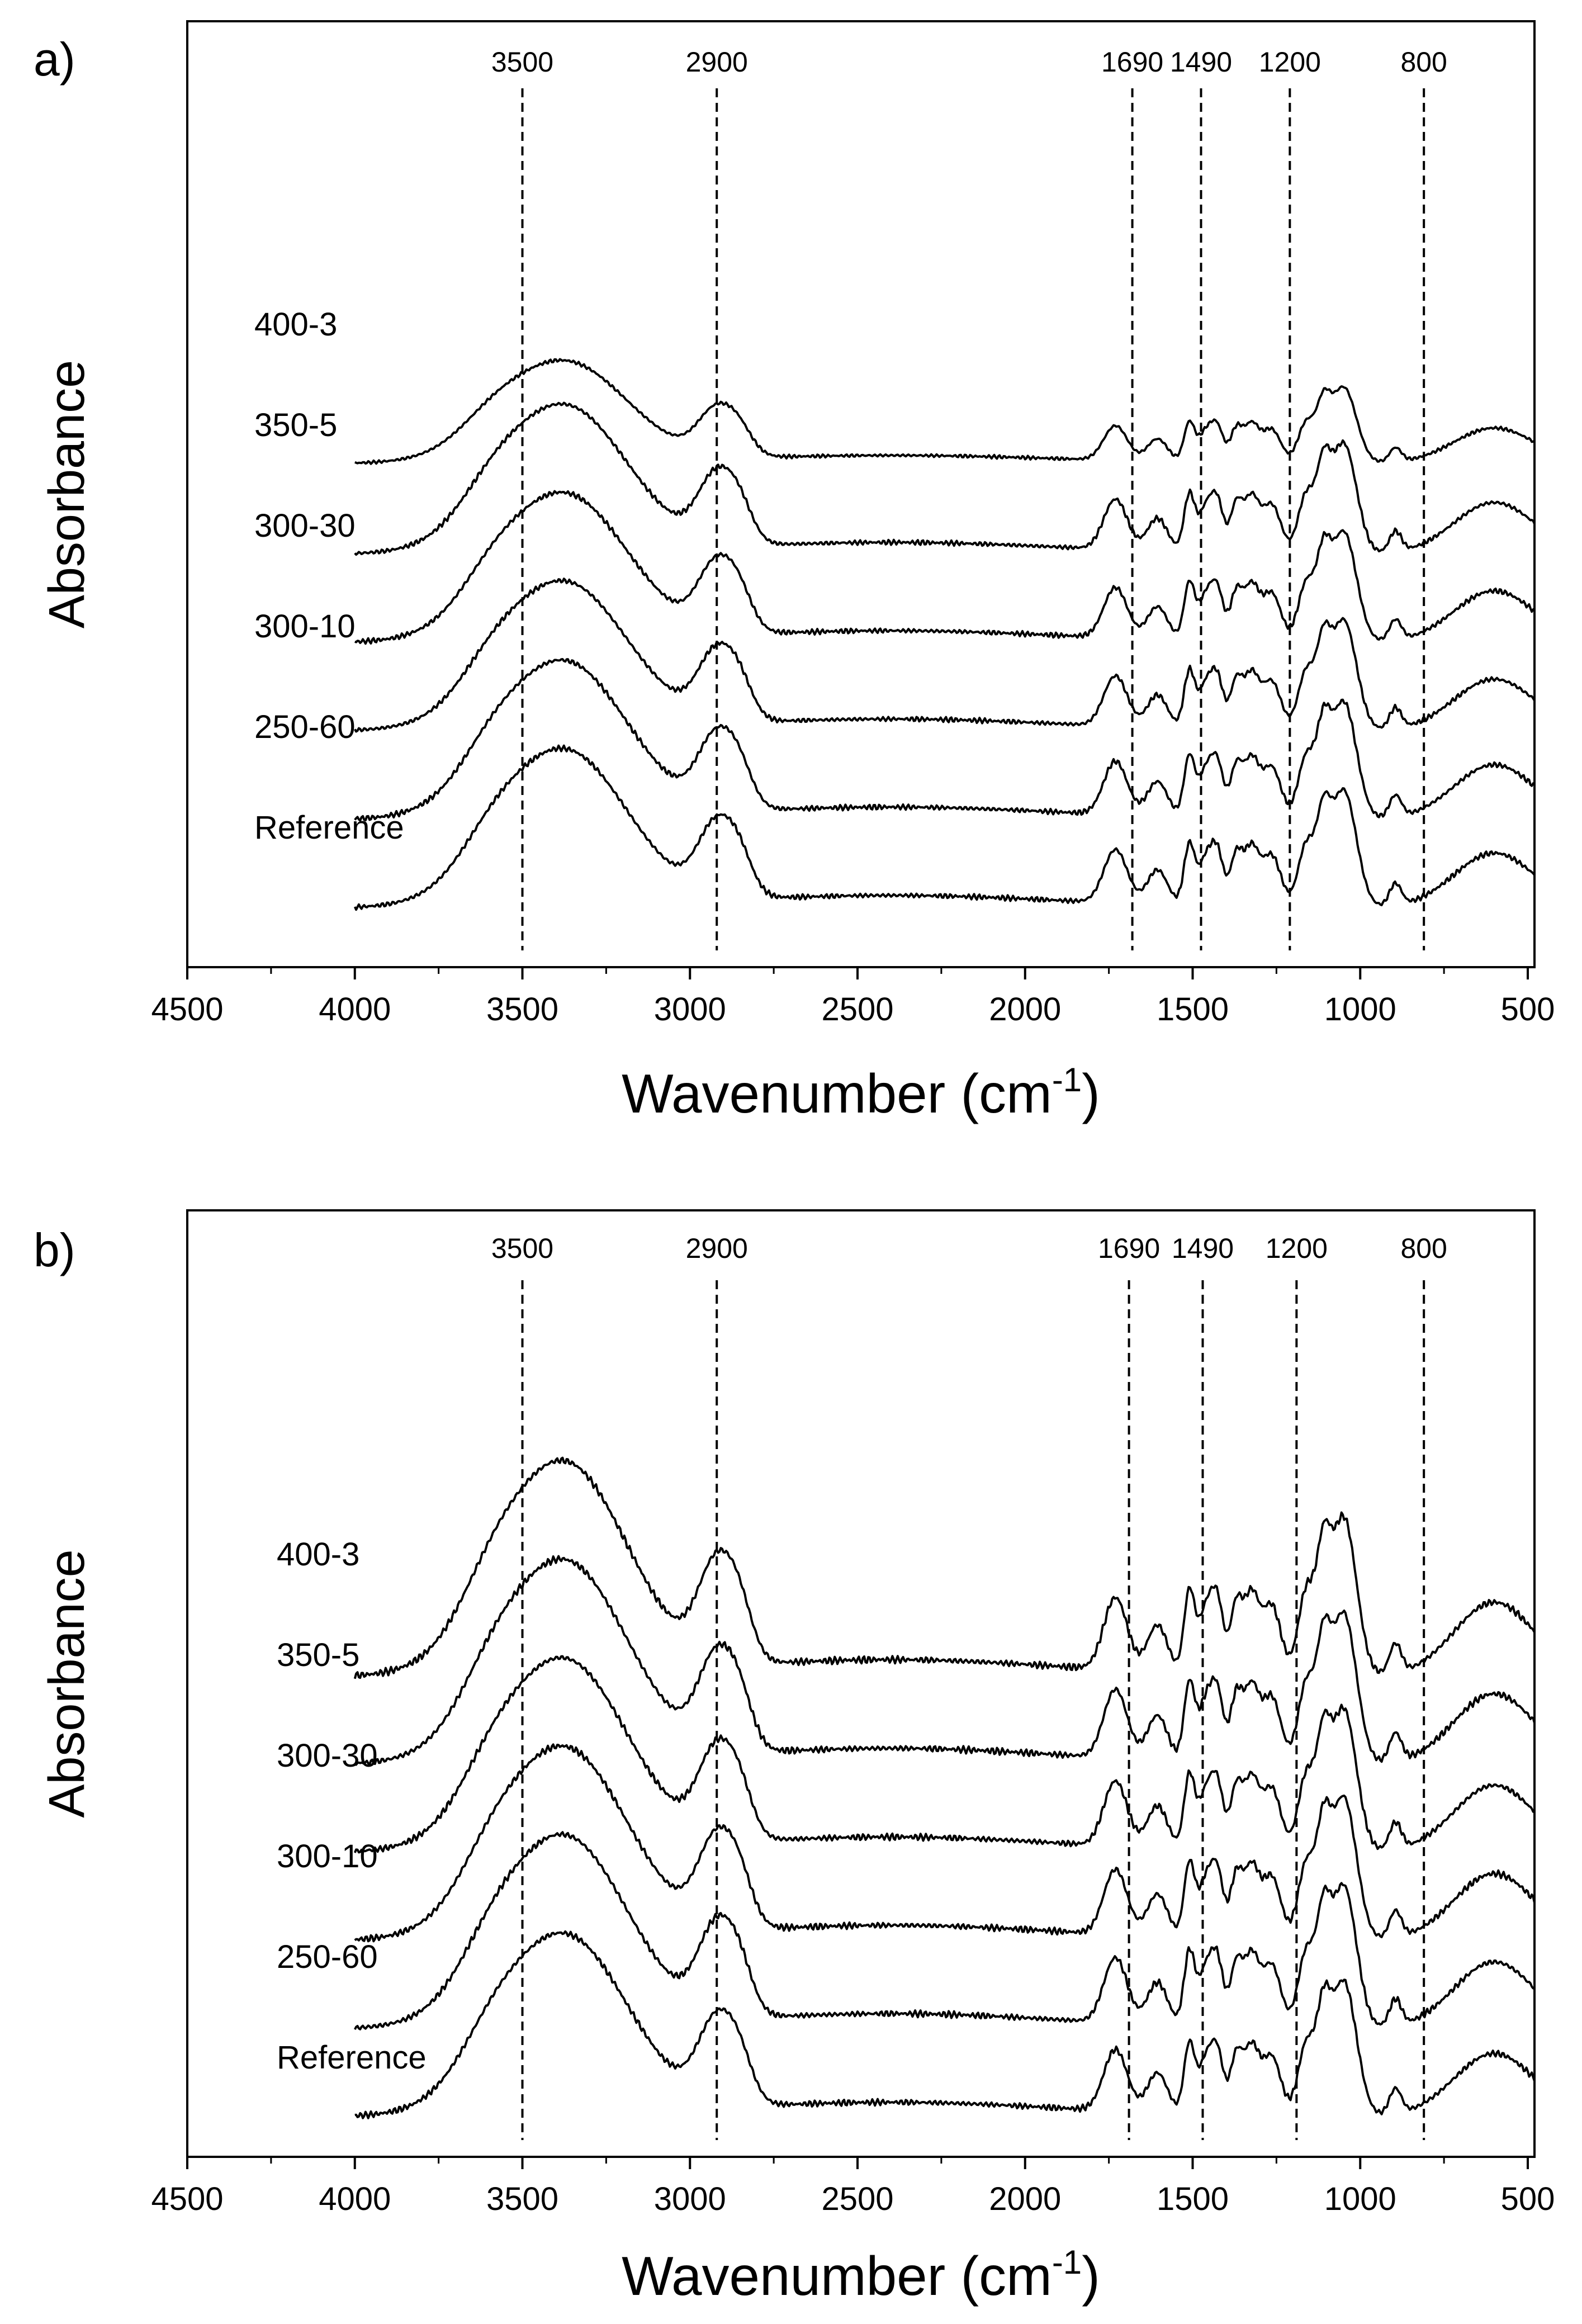  I want to click on panel-label: b), so click(54, 1250).